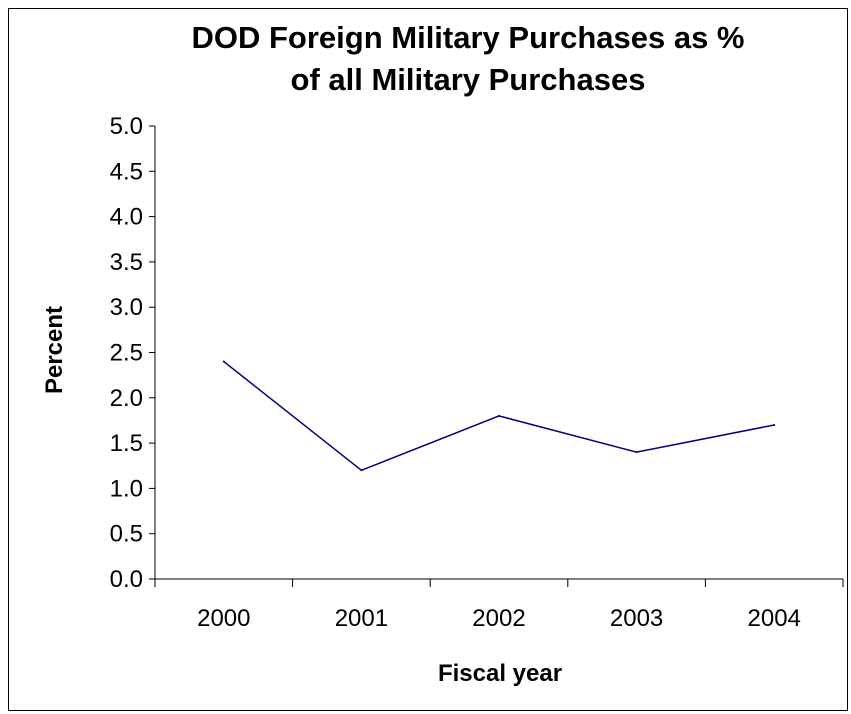 The height and width of the screenshot is (714, 851). I want to click on y-tick-label: 4.5, so click(126, 171).